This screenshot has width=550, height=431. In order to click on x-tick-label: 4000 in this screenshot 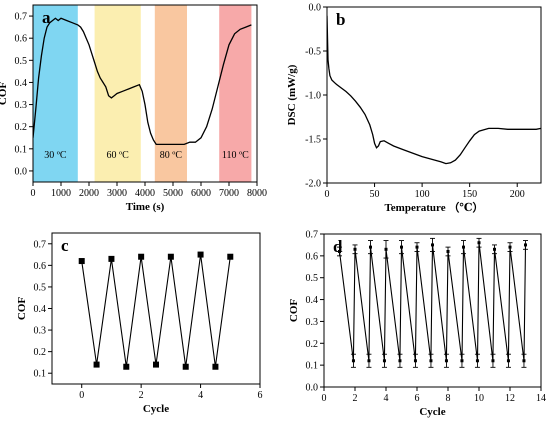, I will do `click(145, 193)`.